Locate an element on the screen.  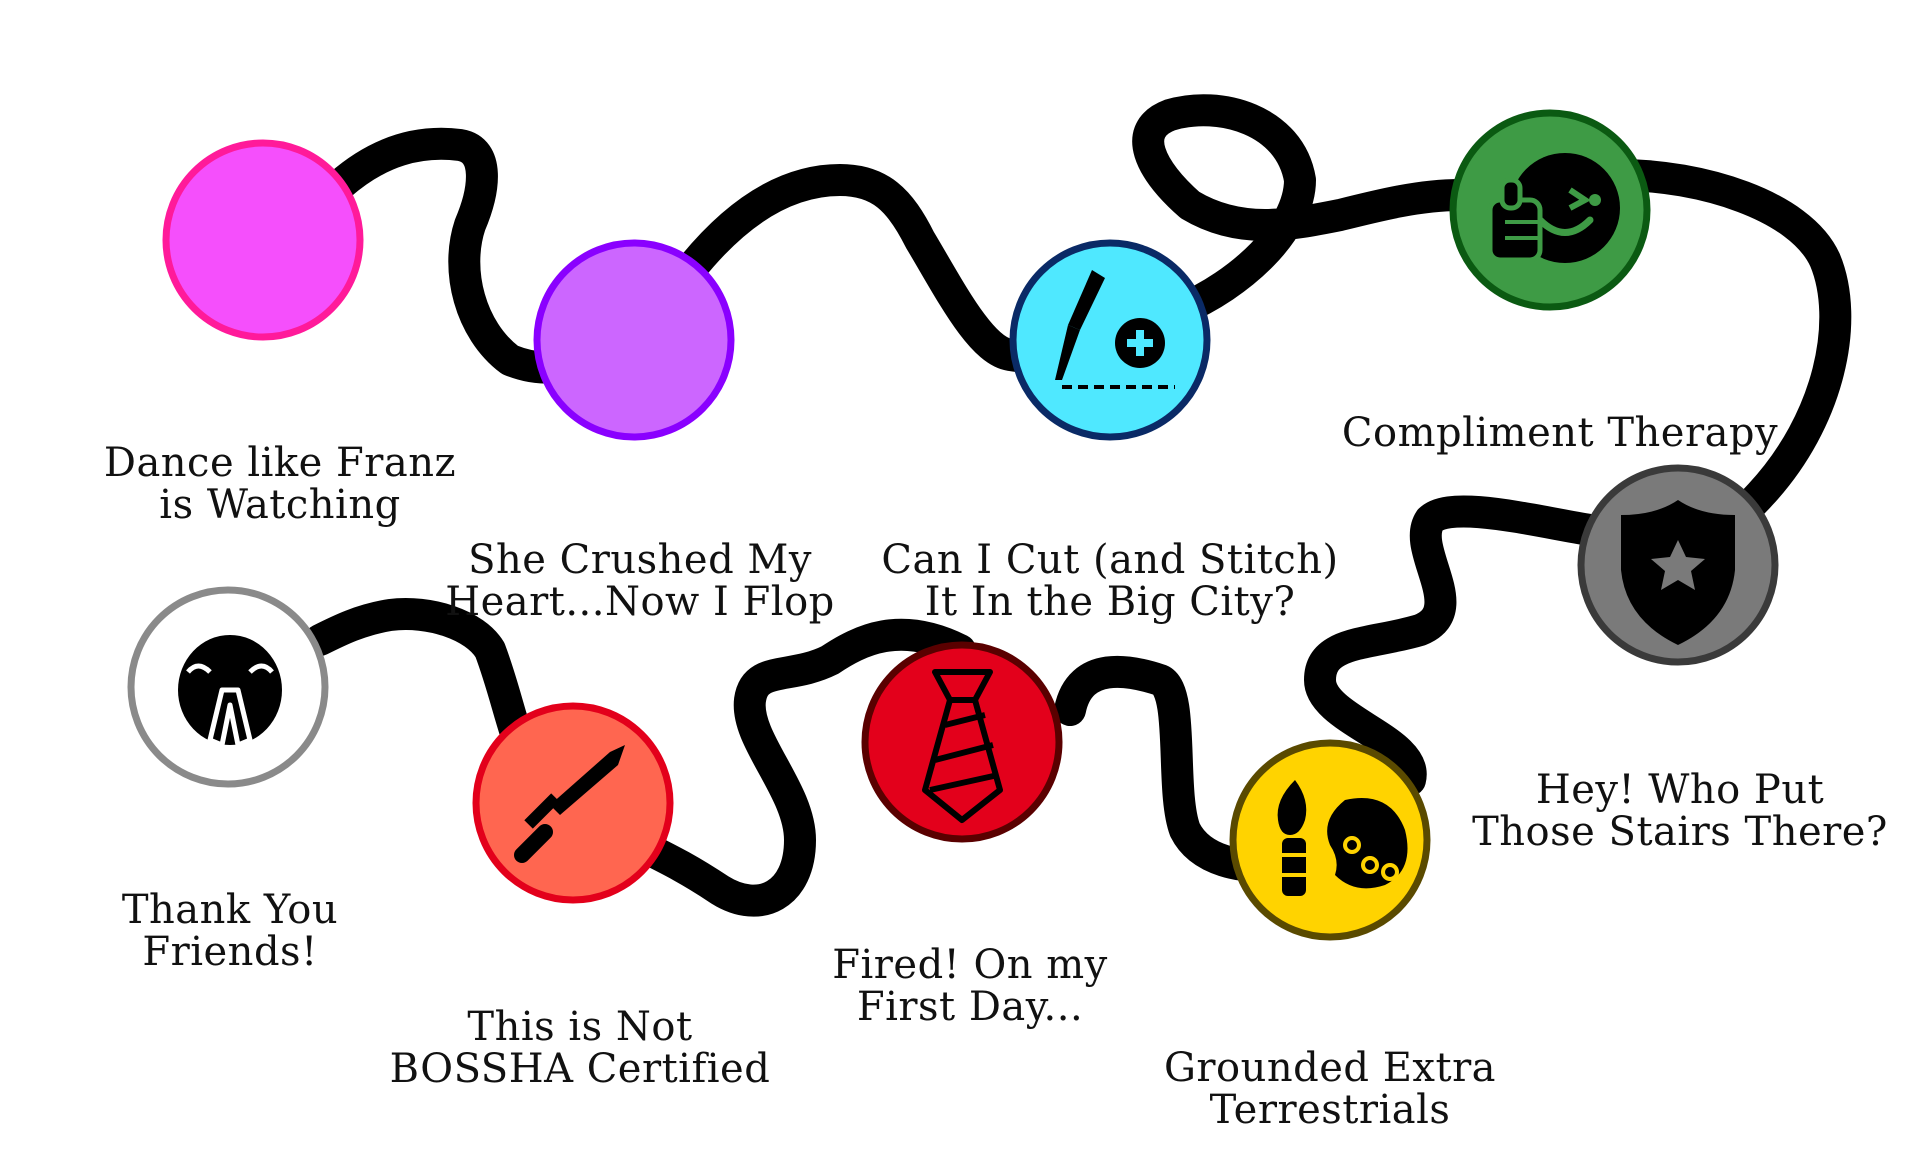
level-node-dance is located at coordinates (263, 240).